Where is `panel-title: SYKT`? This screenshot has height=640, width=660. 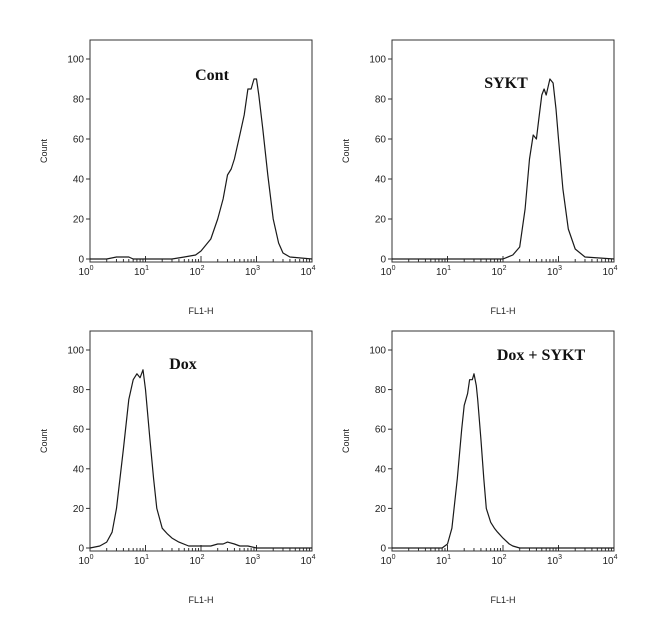 panel-title: SYKT is located at coordinates (506, 83).